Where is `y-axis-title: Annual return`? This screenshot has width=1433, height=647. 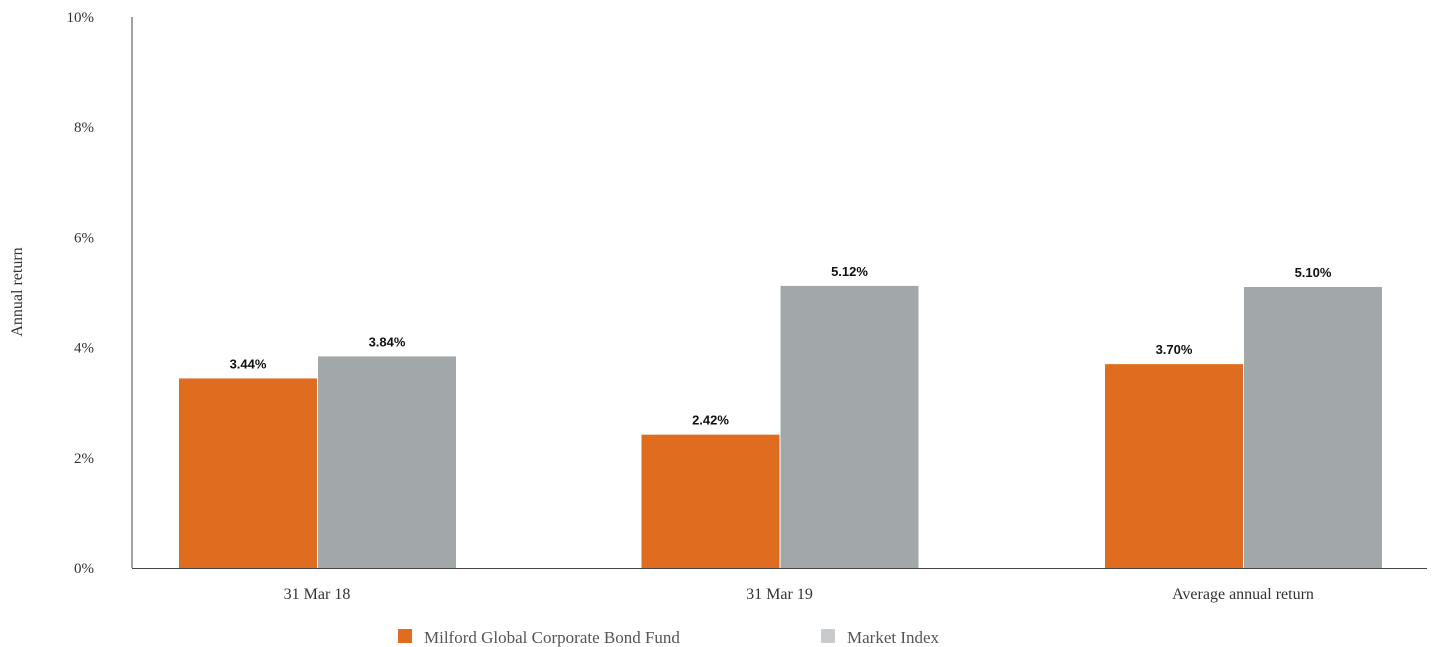
y-axis-title: Annual return is located at coordinates (17, 291).